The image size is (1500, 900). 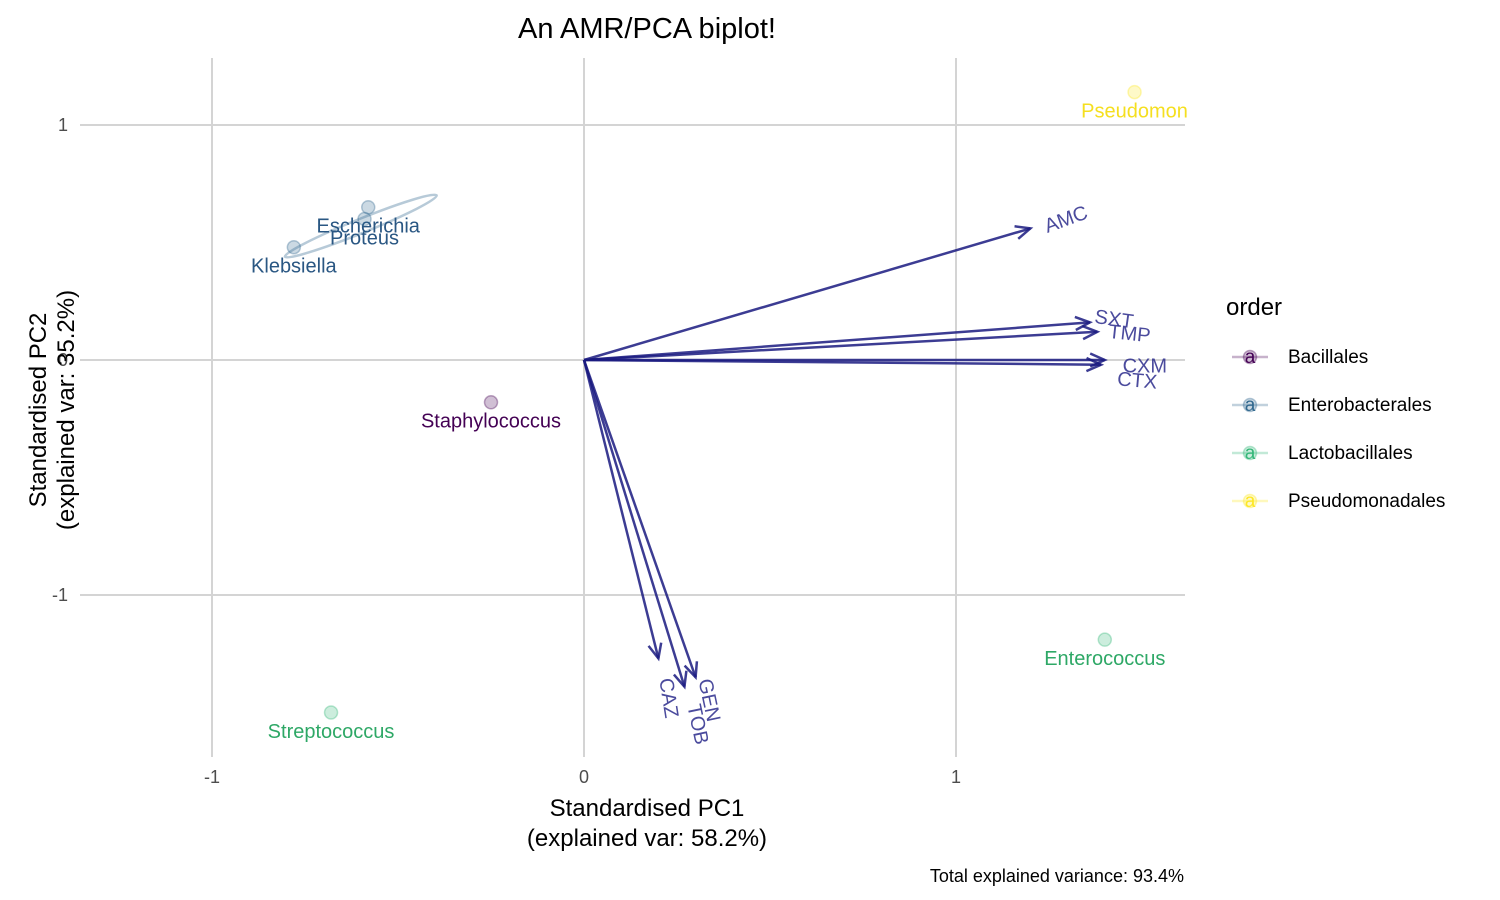 What do you see at coordinates (212, 777) in the screenshot?
I see `x-tick-label: -1` at bounding box center [212, 777].